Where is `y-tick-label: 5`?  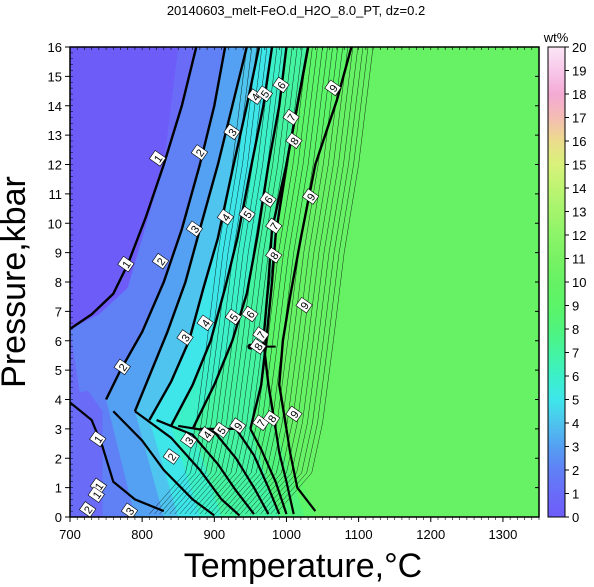 y-tick-label: 5 is located at coordinates (58, 370).